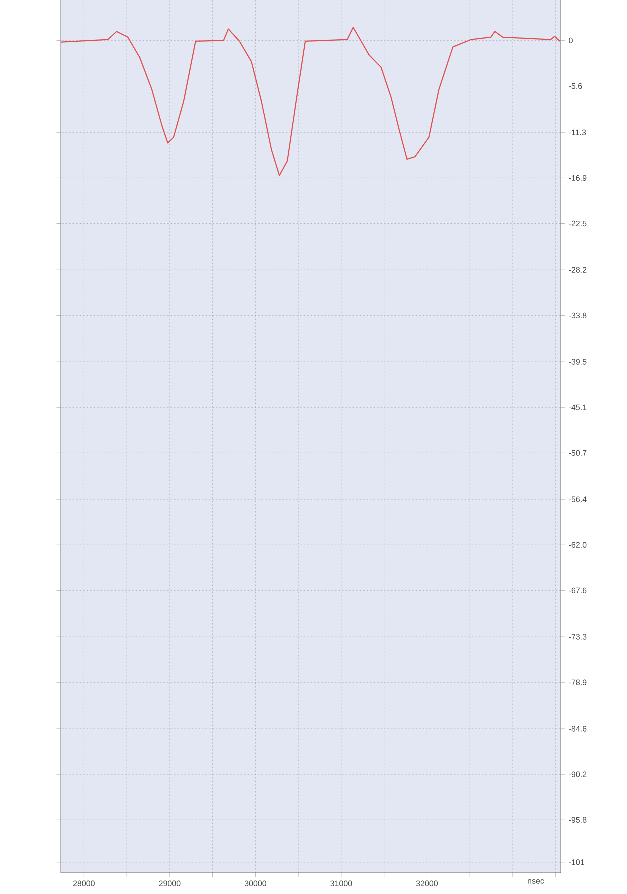  What do you see at coordinates (578, 453) in the screenshot?
I see `y-tick-label: -50.7` at bounding box center [578, 453].